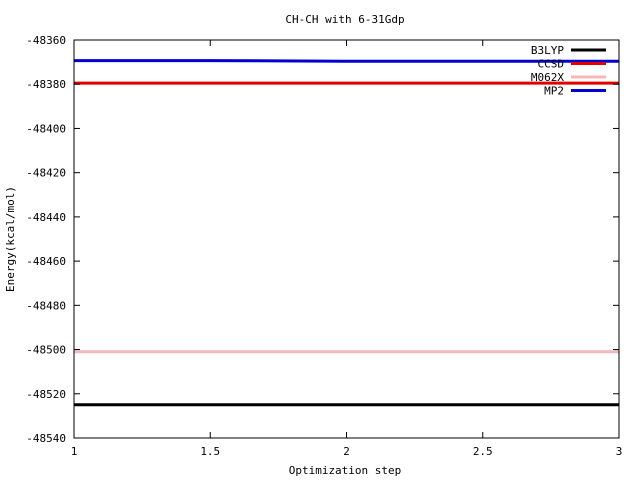 The height and width of the screenshot is (480, 640). What do you see at coordinates (46, 217) in the screenshot?
I see `y-tick-label: -48440` at bounding box center [46, 217].